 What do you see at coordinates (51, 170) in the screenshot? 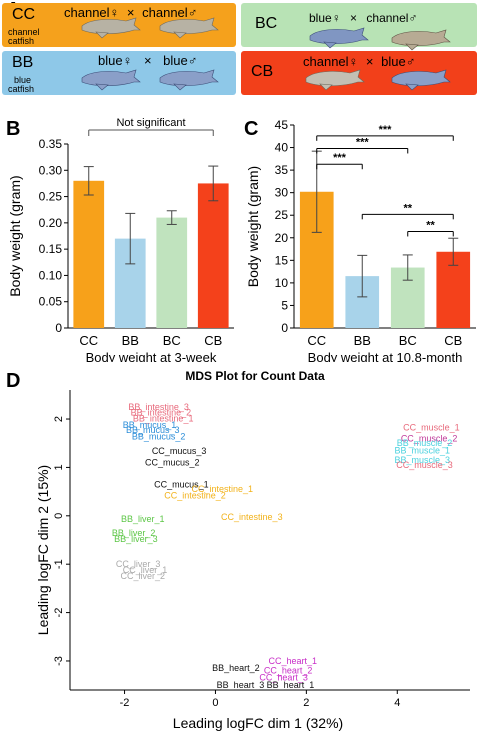
I see `y-tick-label: 0.30` at bounding box center [51, 170].